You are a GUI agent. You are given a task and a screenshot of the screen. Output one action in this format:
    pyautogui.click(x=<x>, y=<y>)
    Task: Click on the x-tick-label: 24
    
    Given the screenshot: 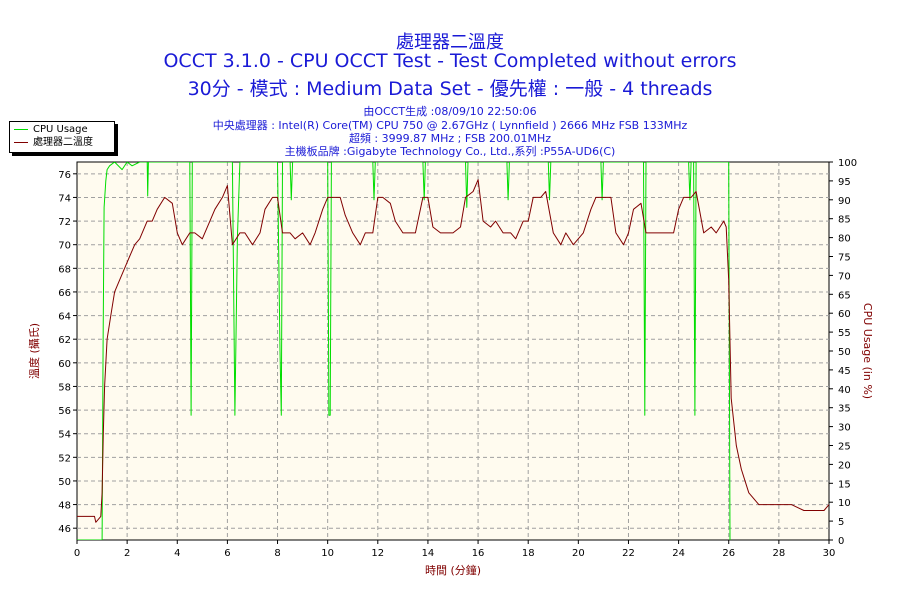 What is the action you would take?
    pyautogui.click(x=678, y=553)
    